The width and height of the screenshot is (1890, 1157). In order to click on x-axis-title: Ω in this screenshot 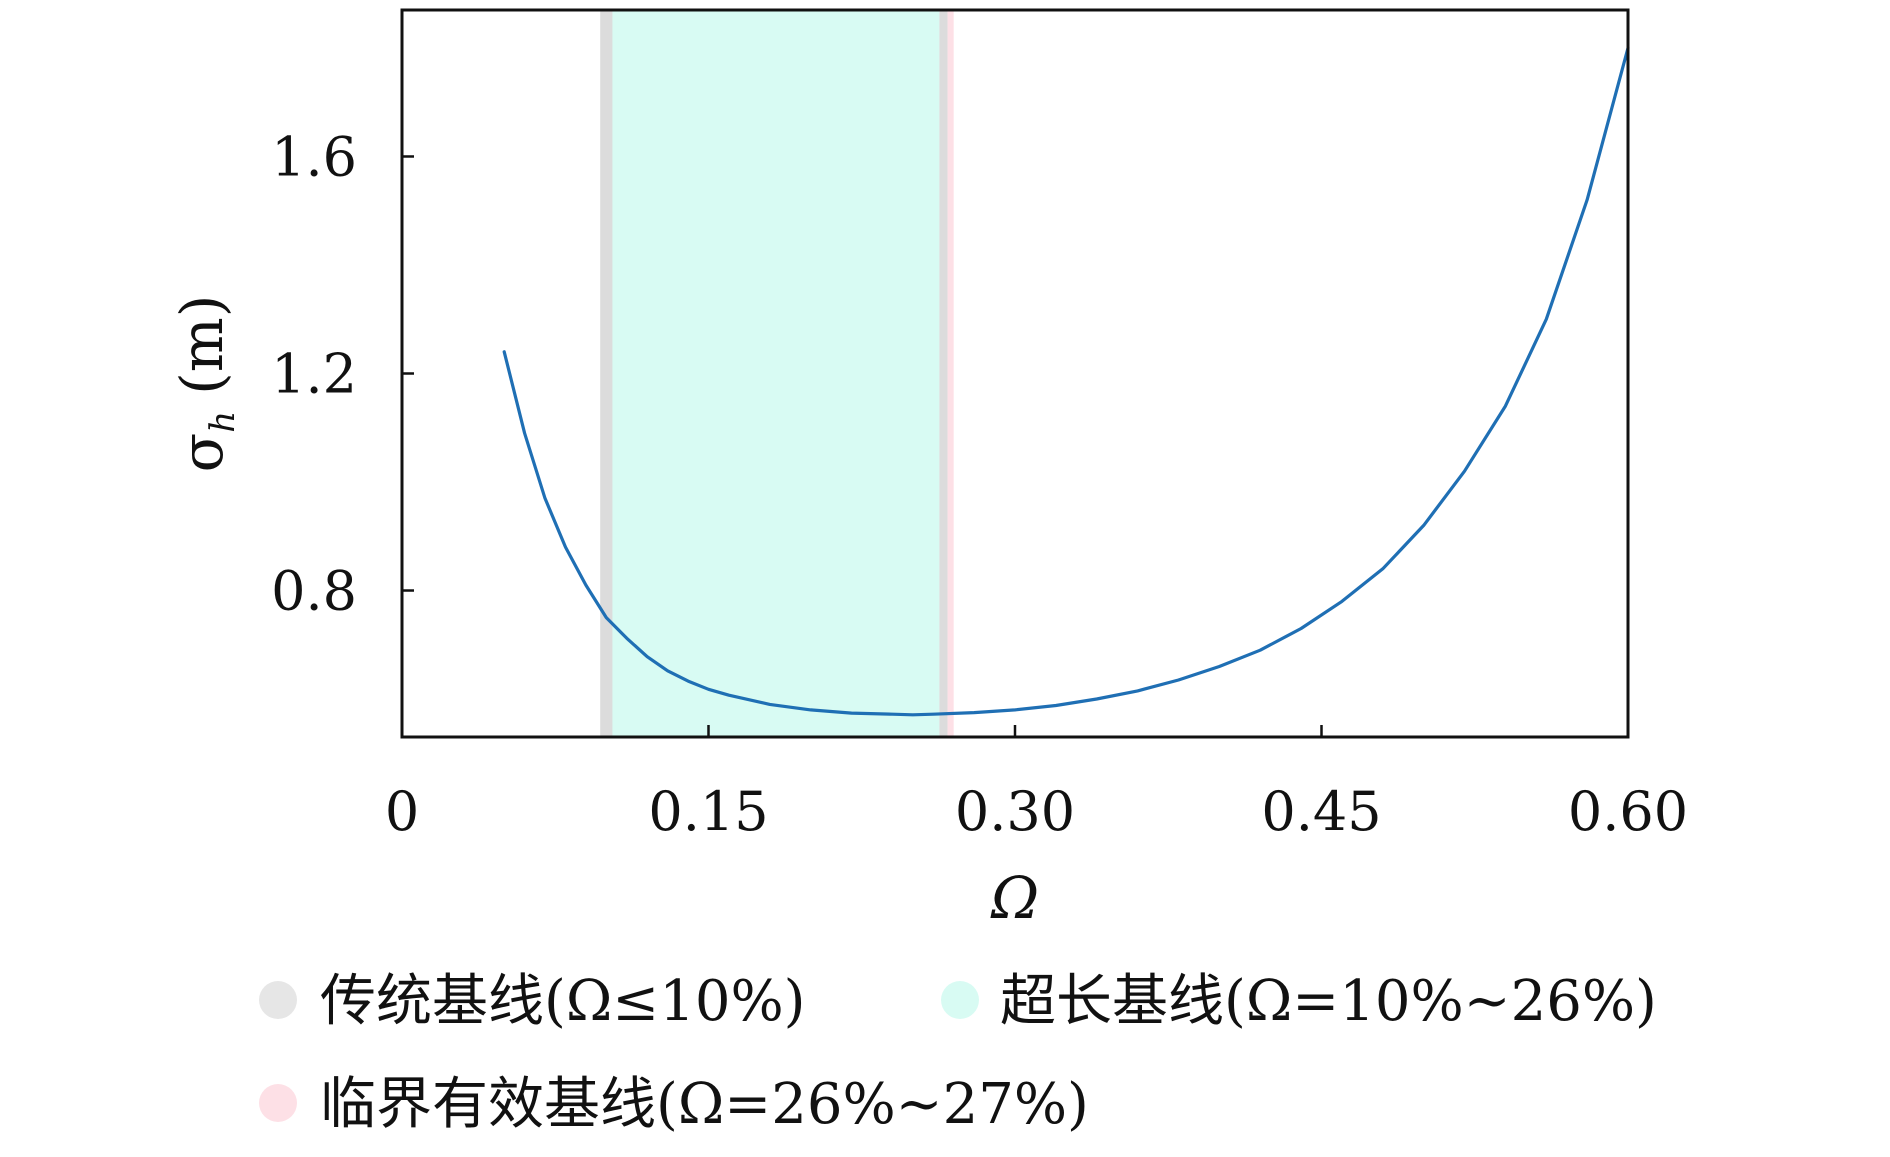, I will do `click(1014, 898)`.